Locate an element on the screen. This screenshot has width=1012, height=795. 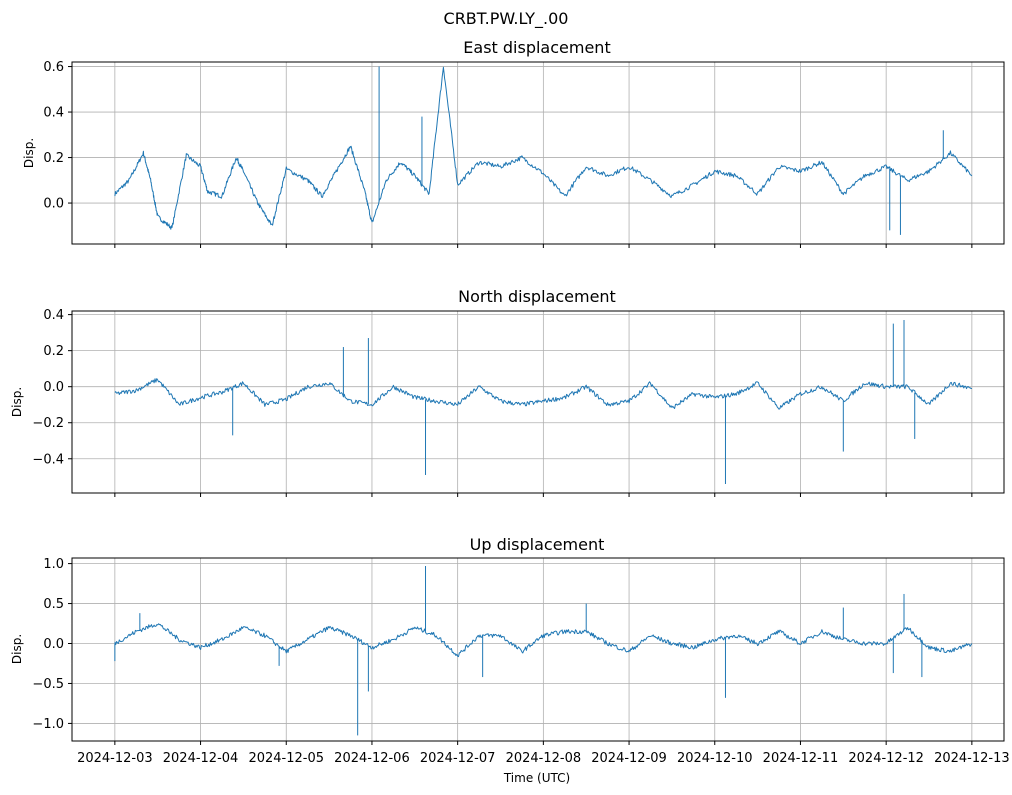
up-xtick-label: 2024-12-12 is located at coordinates (886, 758).